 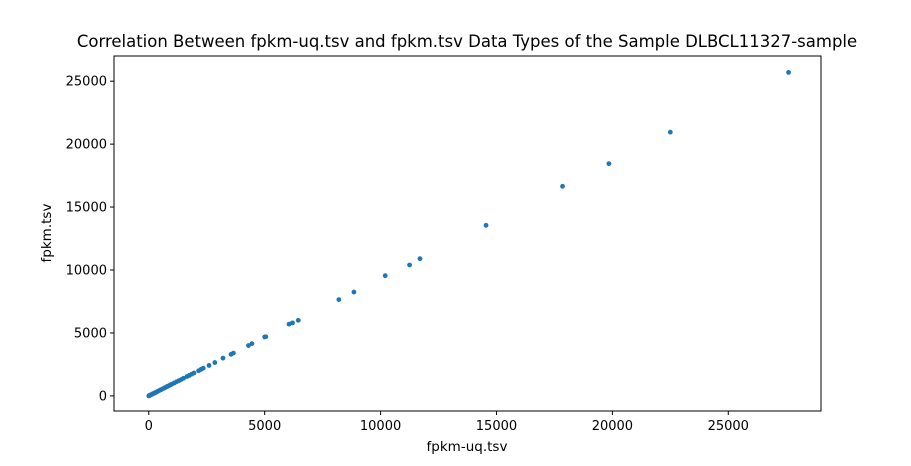 What do you see at coordinates (728, 426) in the screenshot?
I see `x-tick-label: 25000` at bounding box center [728, 426].